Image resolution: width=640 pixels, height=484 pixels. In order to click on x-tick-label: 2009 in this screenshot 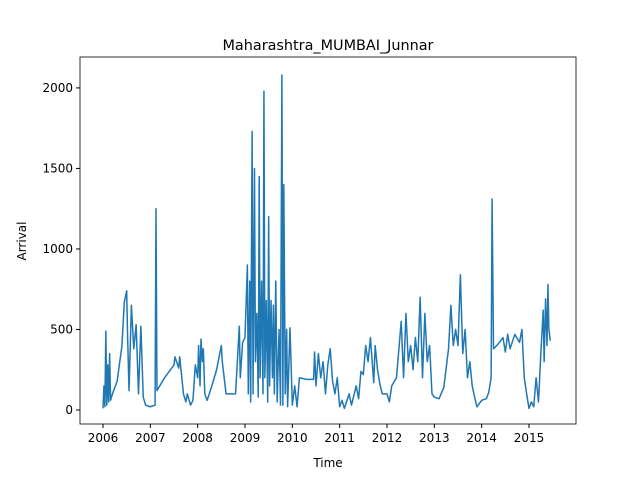, I will do `click(245, 438)`.